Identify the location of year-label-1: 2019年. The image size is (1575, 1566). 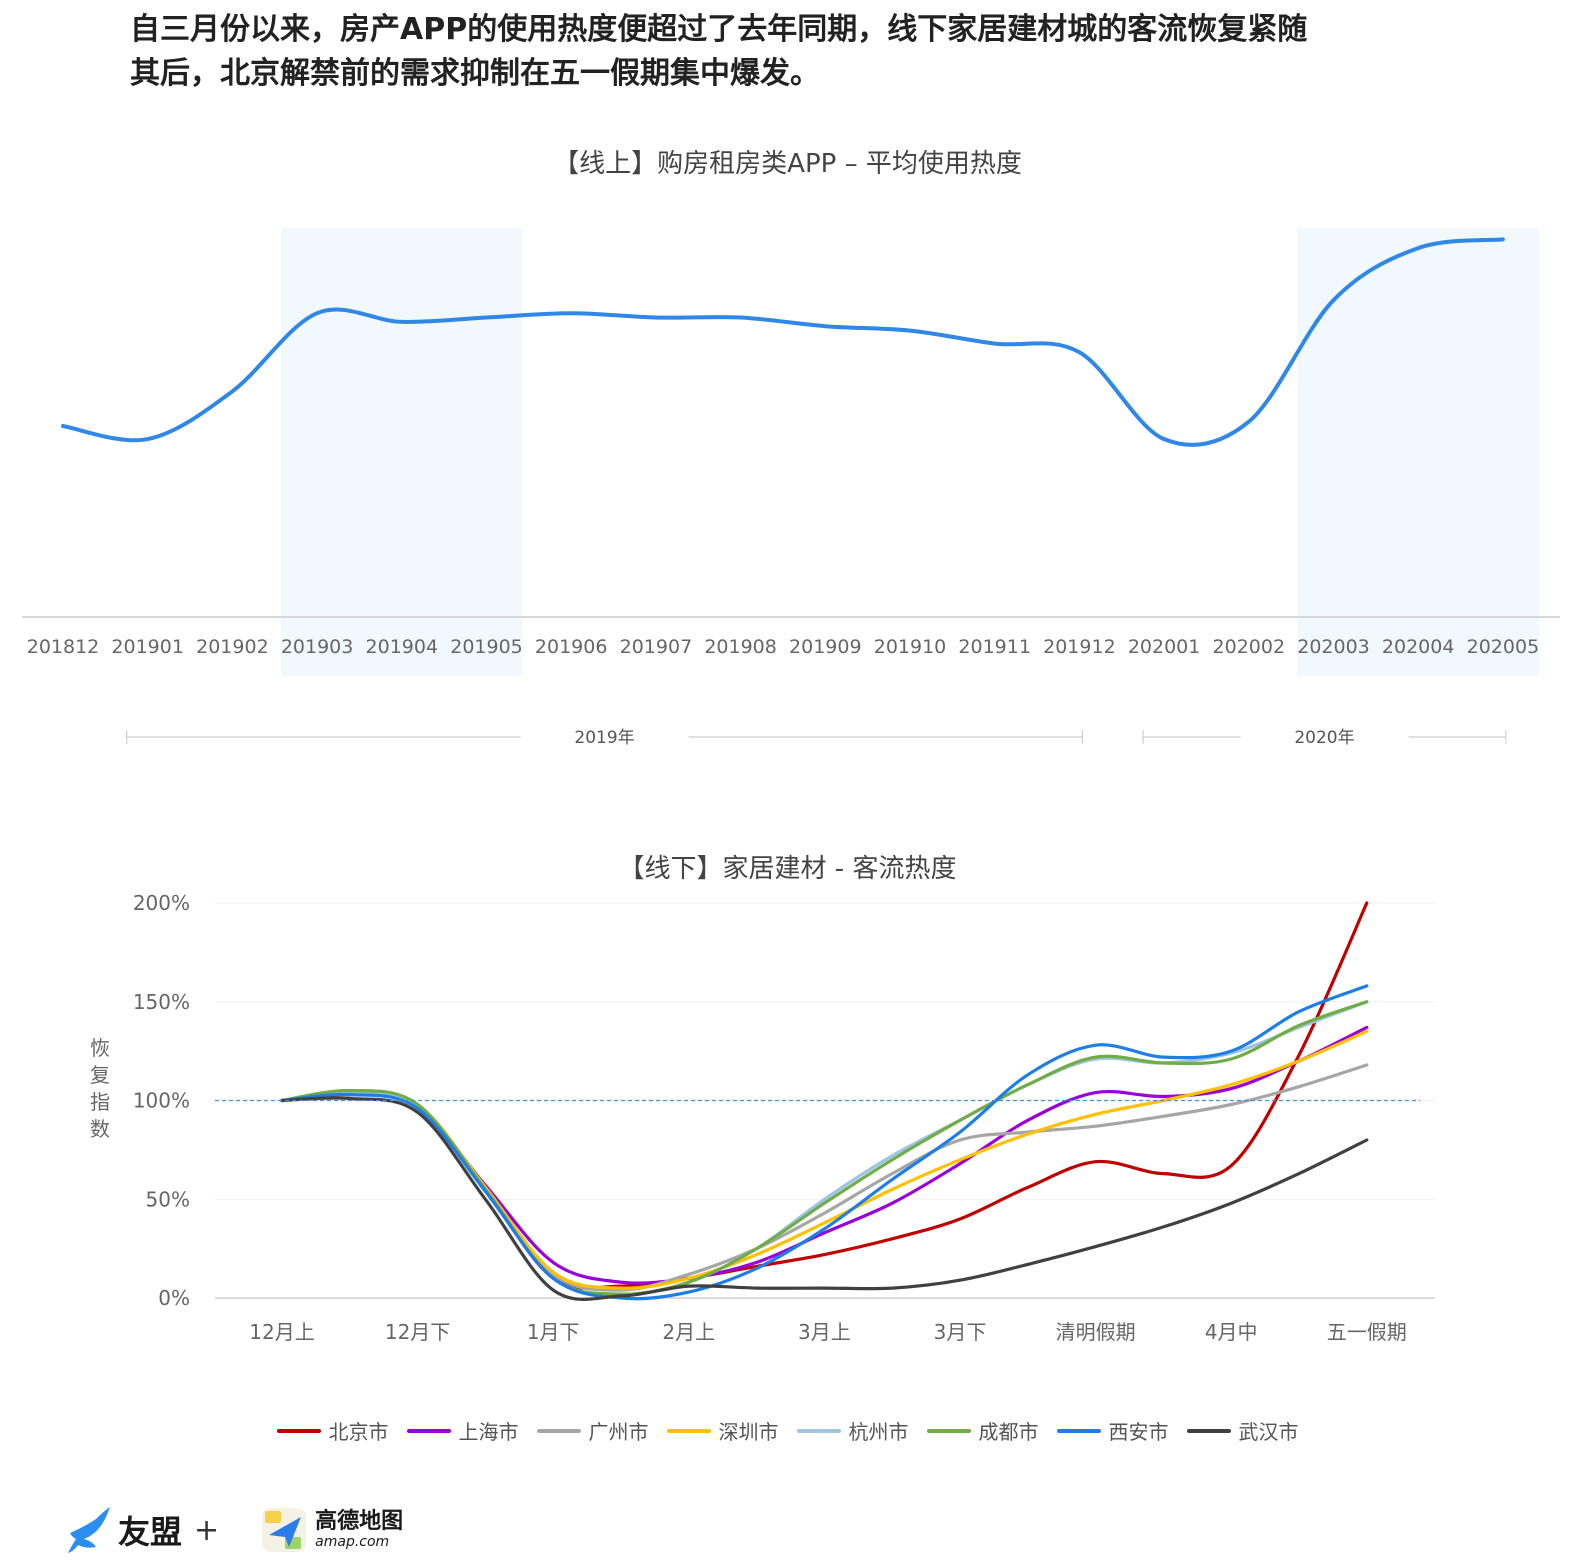
(604, 738).